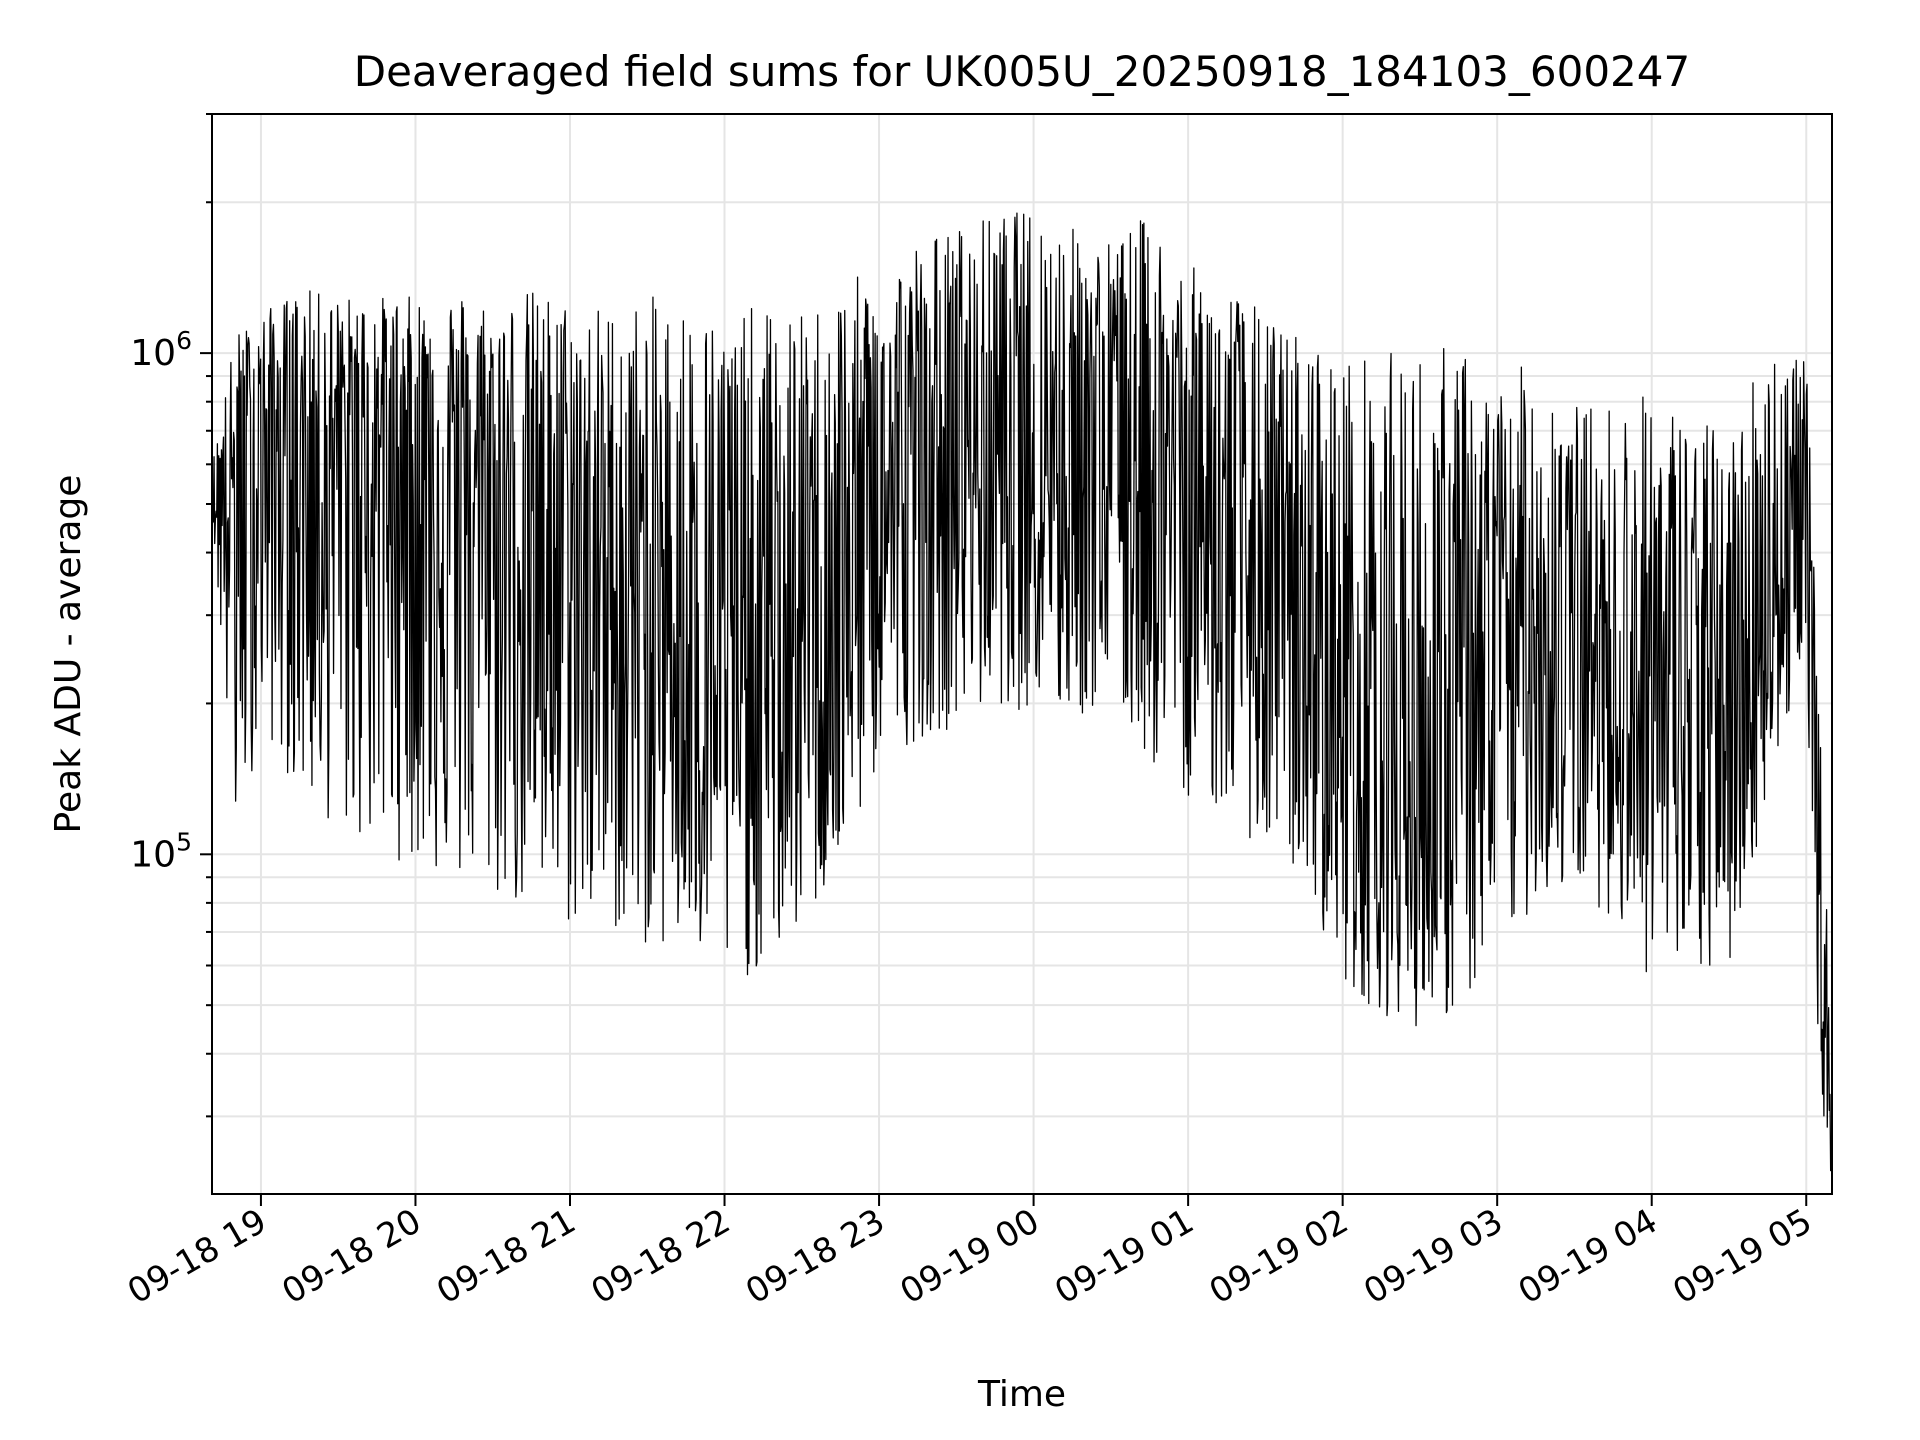  I want to click on x-tick-label: 09-18 21, so click(506, 1256).